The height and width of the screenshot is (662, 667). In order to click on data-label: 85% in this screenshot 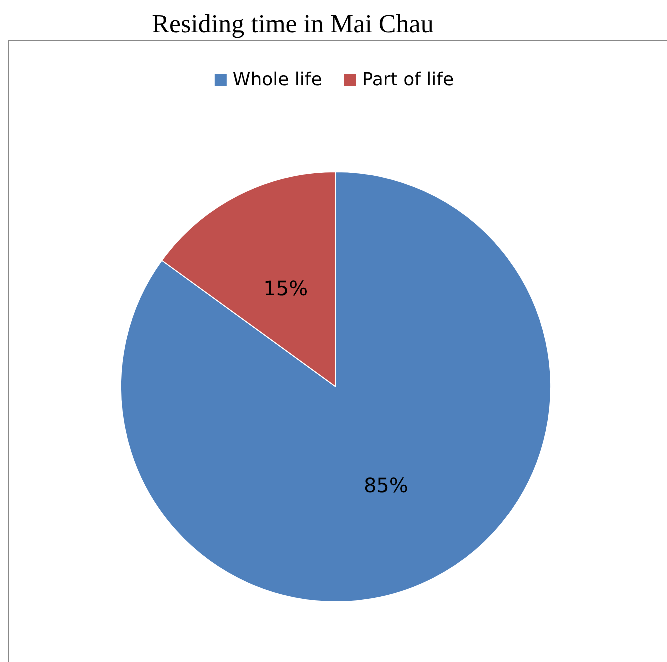, I will do `click(386, 485)`.